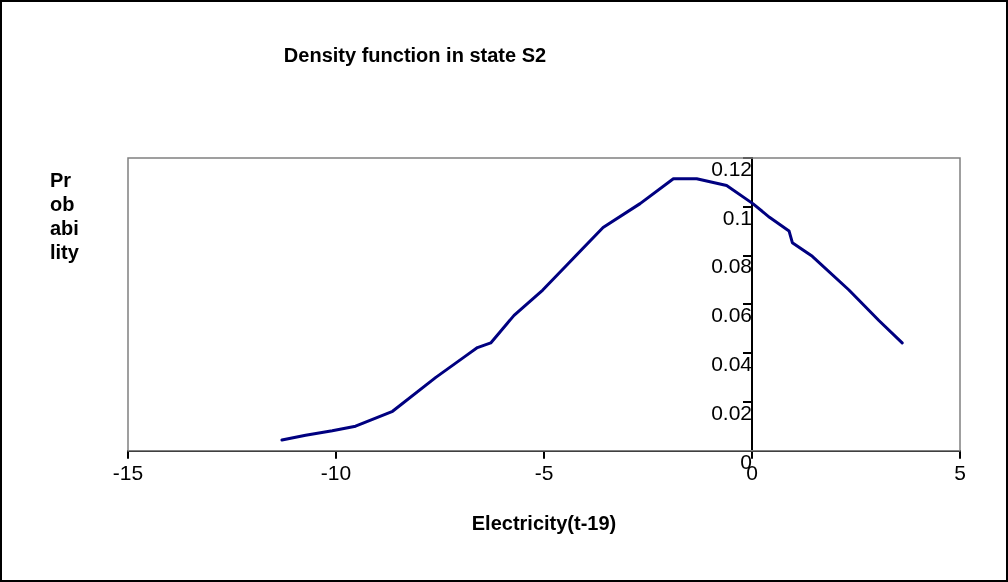 This screenshot has height=582, width=1008. What do you see at coordinates (544, 523) in the screenshot?
I see `x-axis-title: Electricity(t-19)` at bounding box center [544, 523].